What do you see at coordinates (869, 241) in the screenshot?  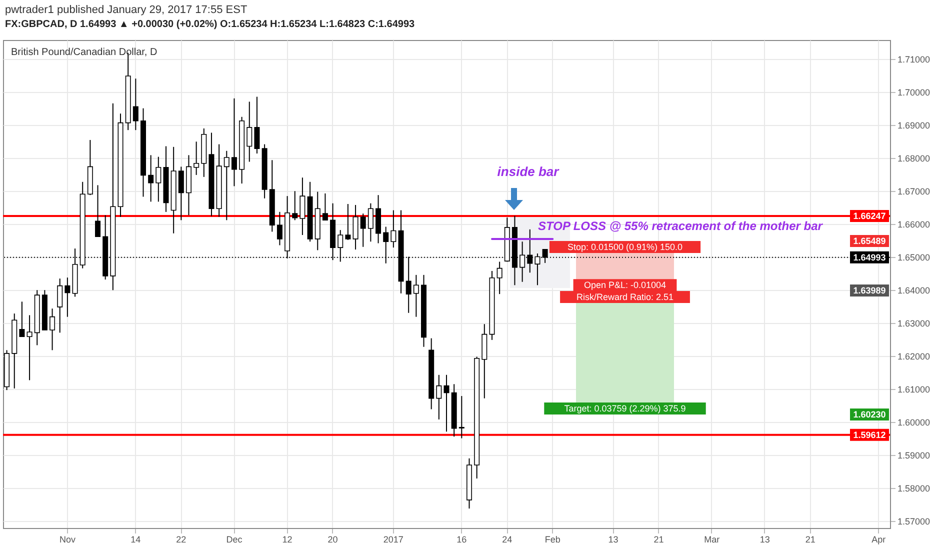 I see `annotation: 1.65489` at bounding box center [869, 241].